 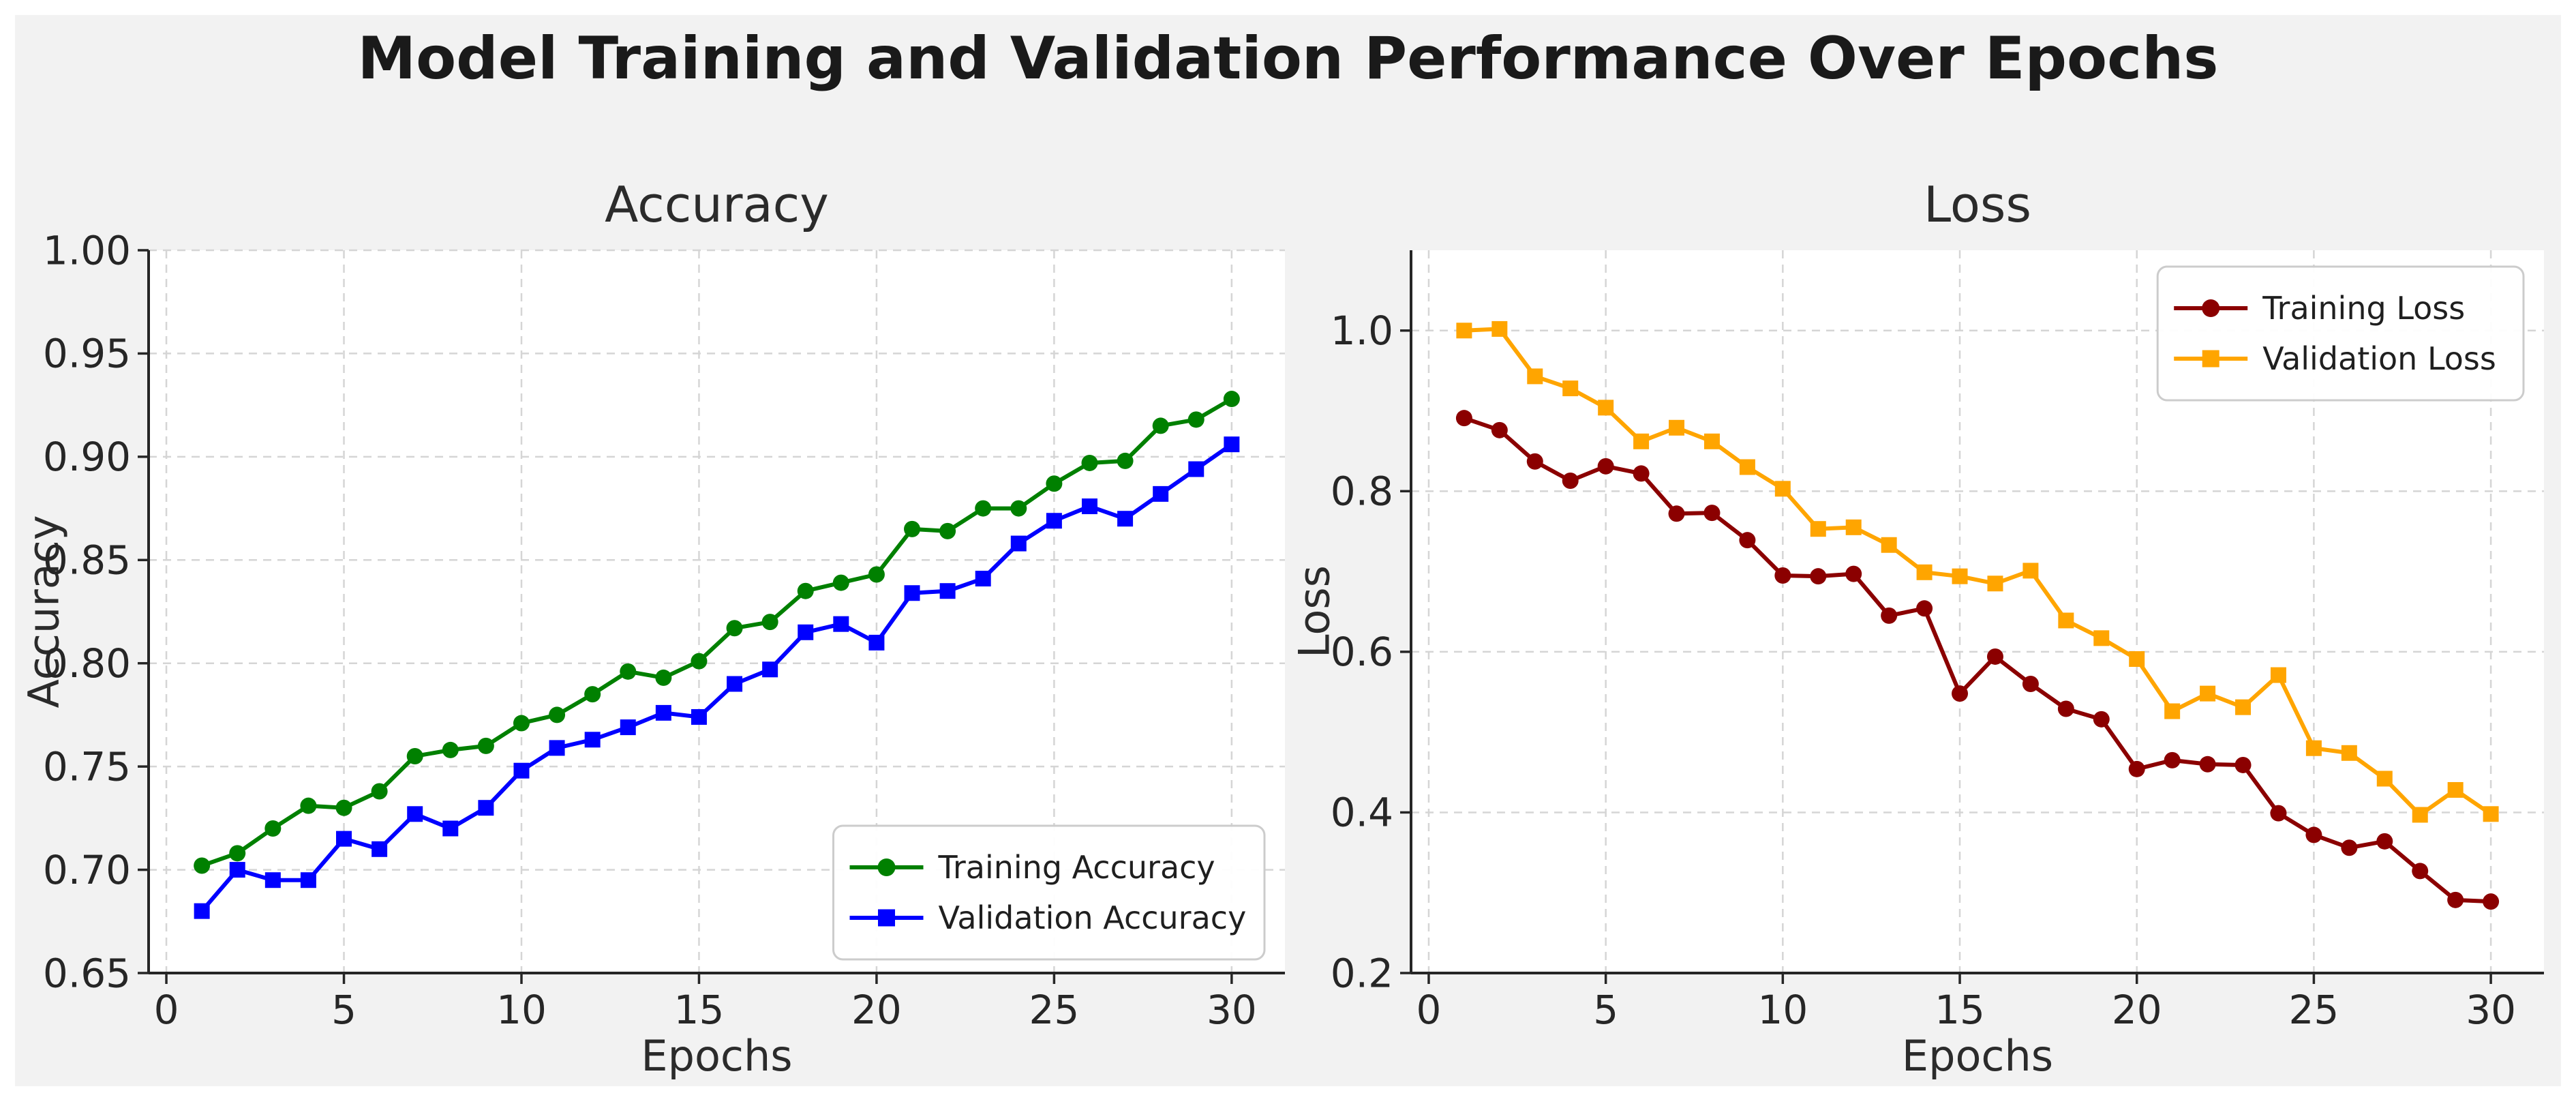 I want to click on y-tick-label: 0.6, so click(x=1362, y=652).